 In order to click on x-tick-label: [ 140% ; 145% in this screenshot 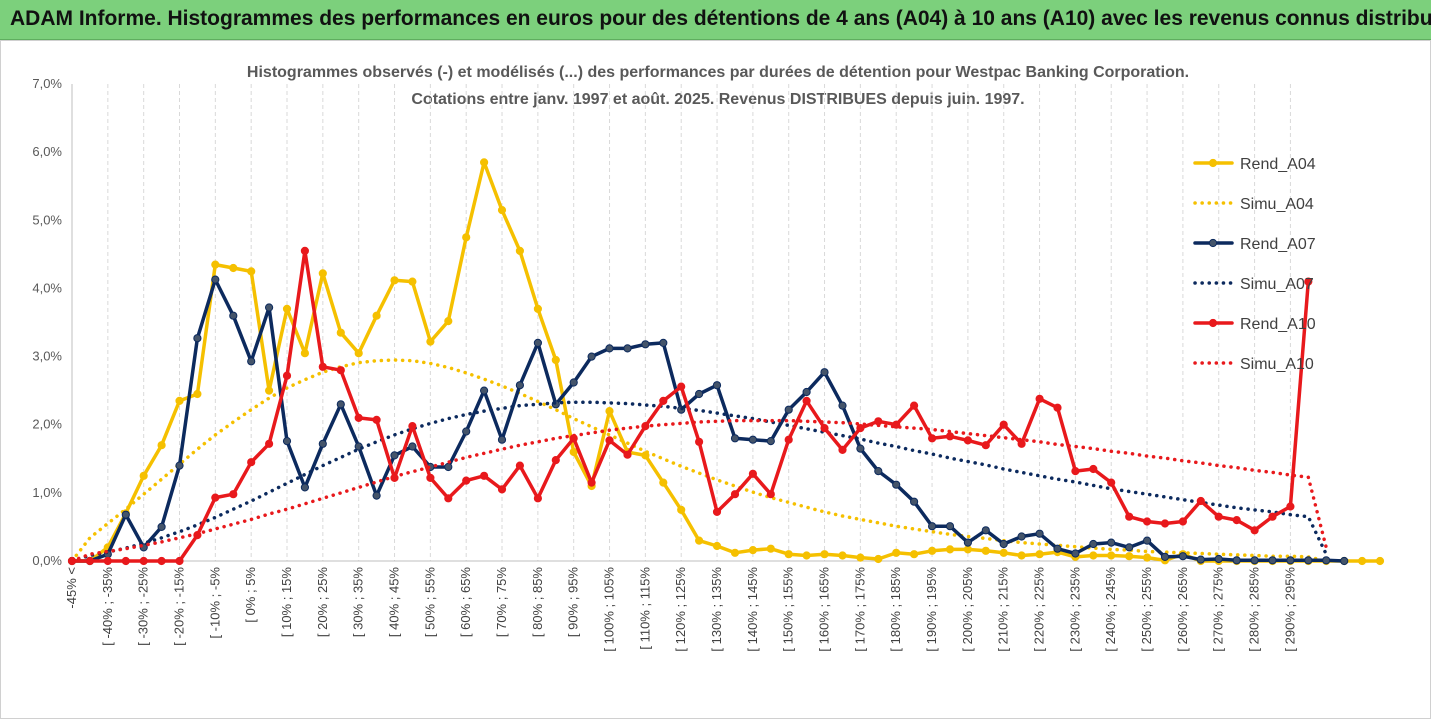, I will do `click(752, 609)`.